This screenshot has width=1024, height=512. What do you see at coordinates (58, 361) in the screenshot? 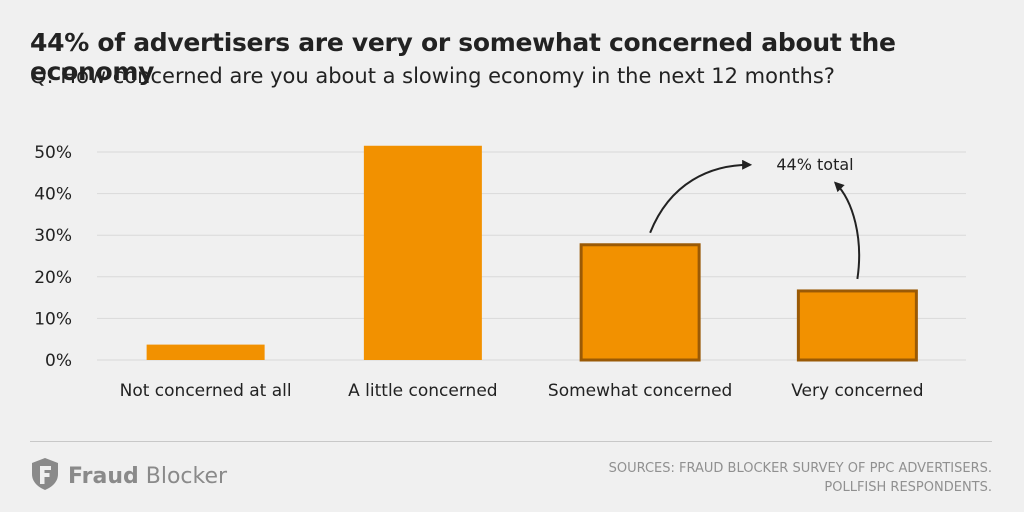
I see `y-tick-label: 0%` at bounding box center [58, 361].